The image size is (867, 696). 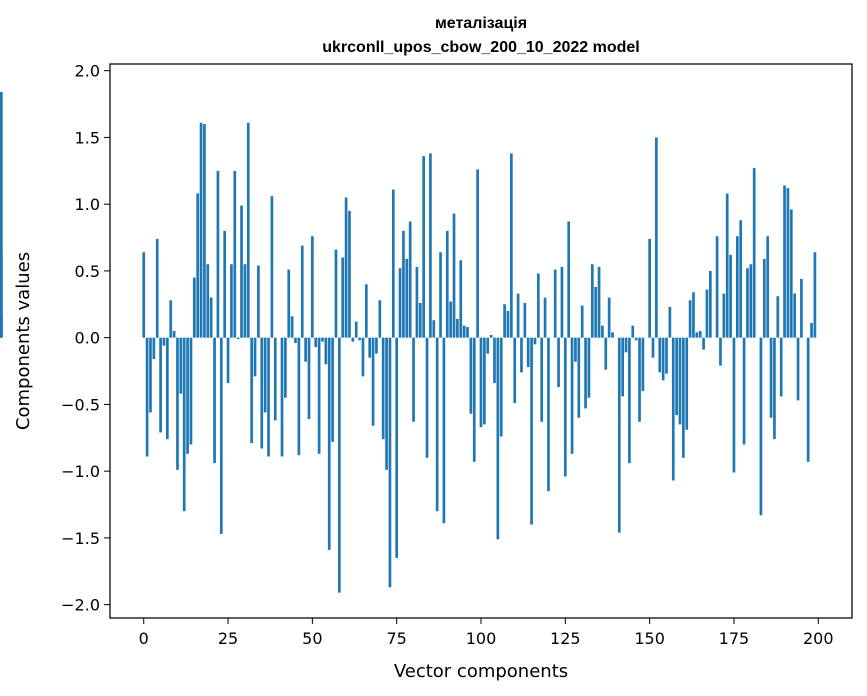 I want to click on x-tick-label: 25, so click(x=228, y=638).